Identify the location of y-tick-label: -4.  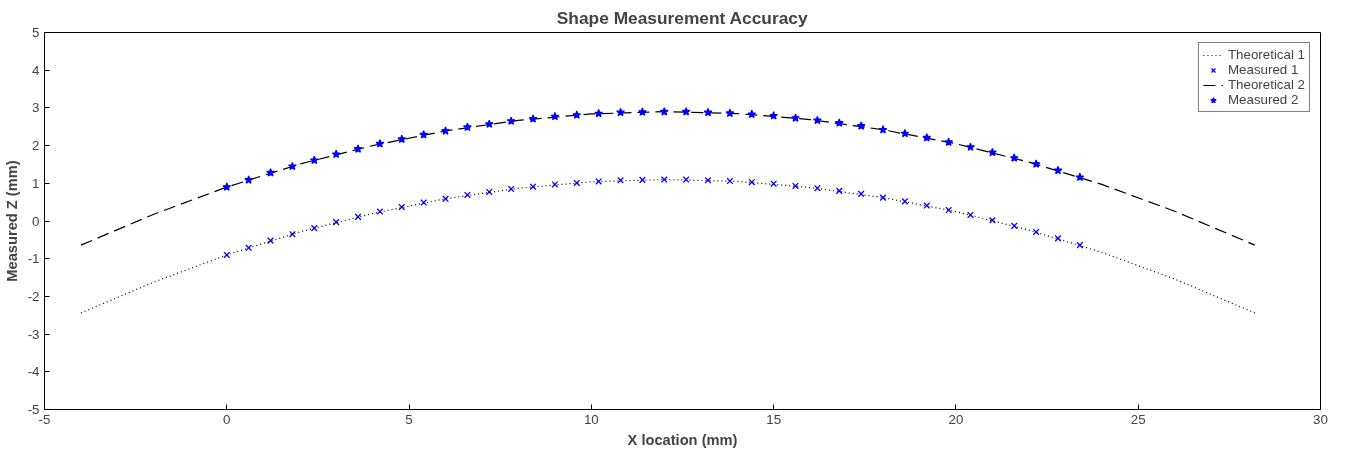
(34, 372).